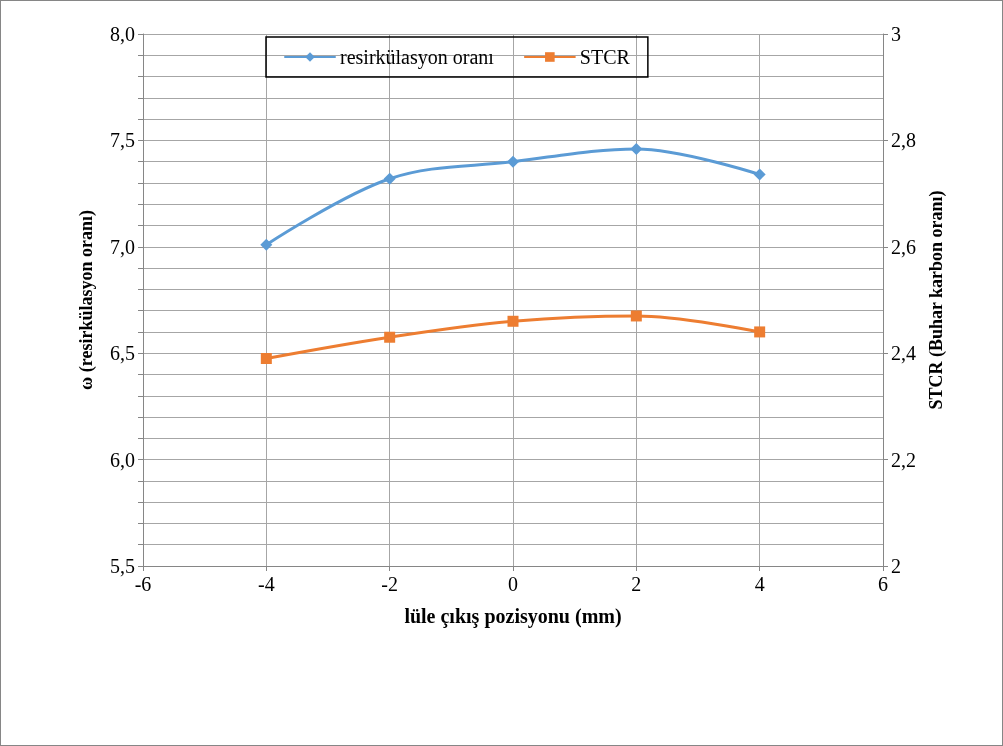 The width and height of the screenshot is (1003, 746). What do you see at coordinates (903, 459) in the screenshot?
I see `y2-tick-label: 2,2` at bounding box center [903, 459].